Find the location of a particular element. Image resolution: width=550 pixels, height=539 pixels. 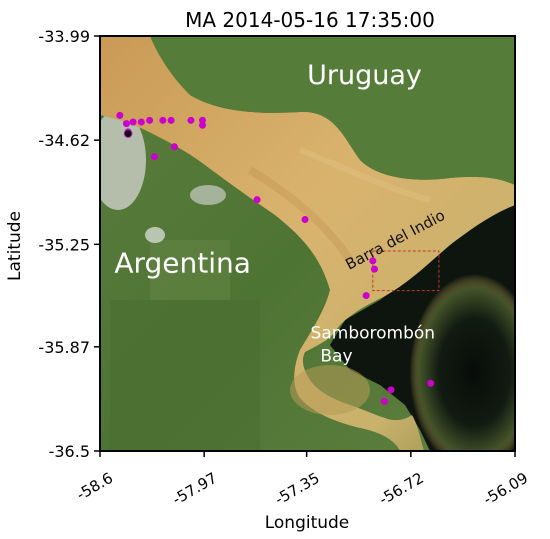

label-argentina: Argentina is located at coordinates (182, 262).